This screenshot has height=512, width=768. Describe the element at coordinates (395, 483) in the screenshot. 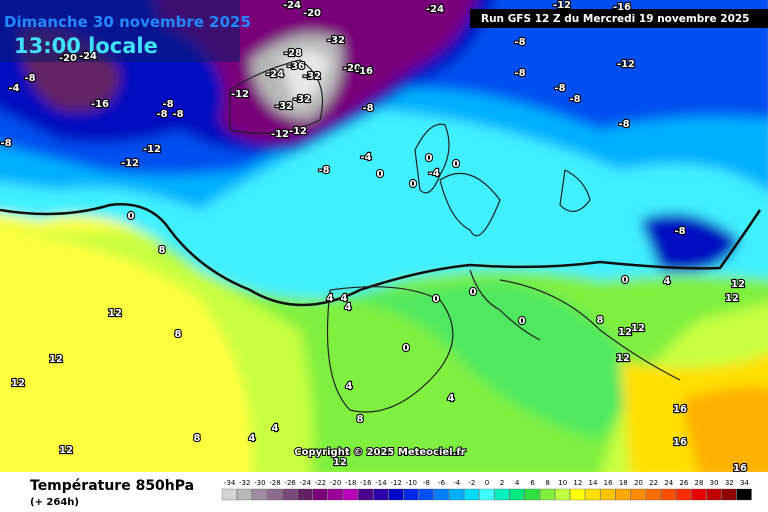

I see `legend-label: -12` at that location.